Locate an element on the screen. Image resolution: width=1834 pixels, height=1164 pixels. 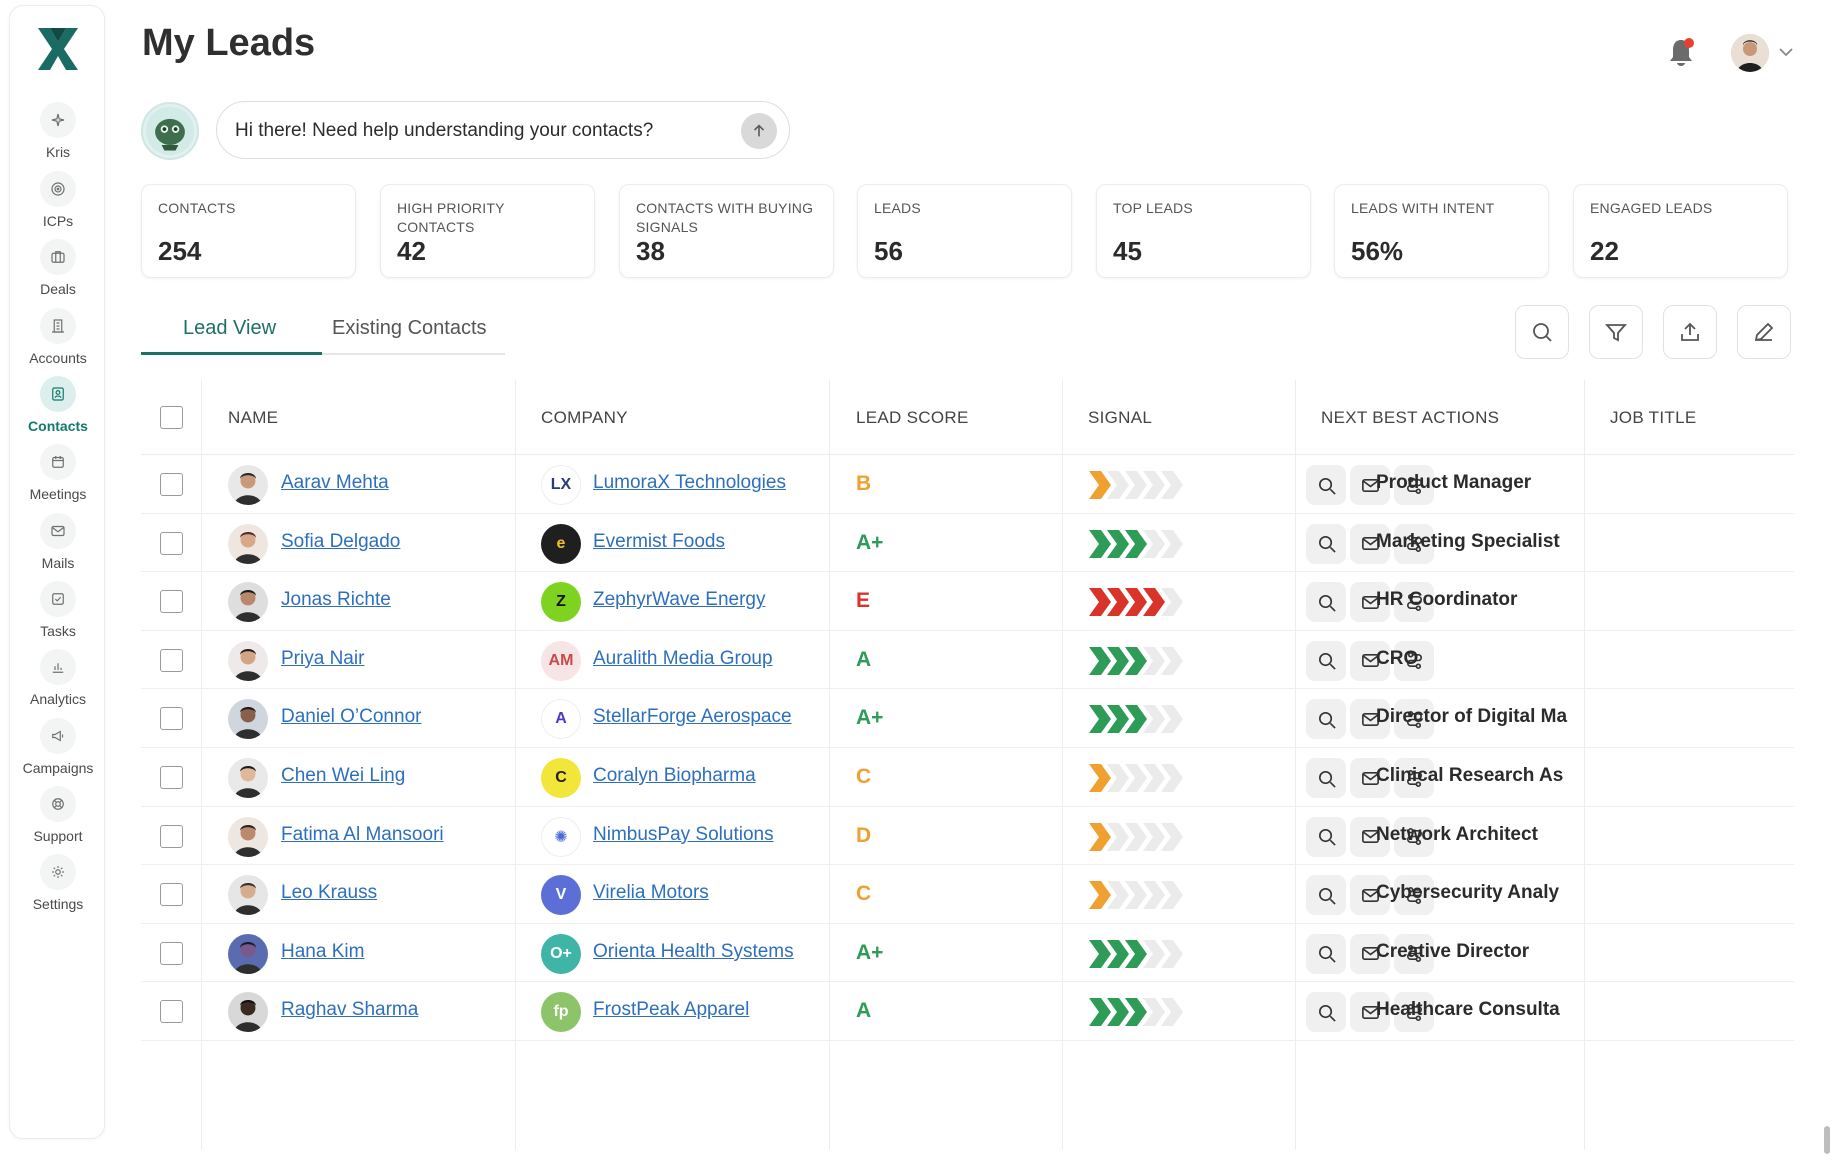
company-link: Virelia Motors is located at coordinates (651, 893).